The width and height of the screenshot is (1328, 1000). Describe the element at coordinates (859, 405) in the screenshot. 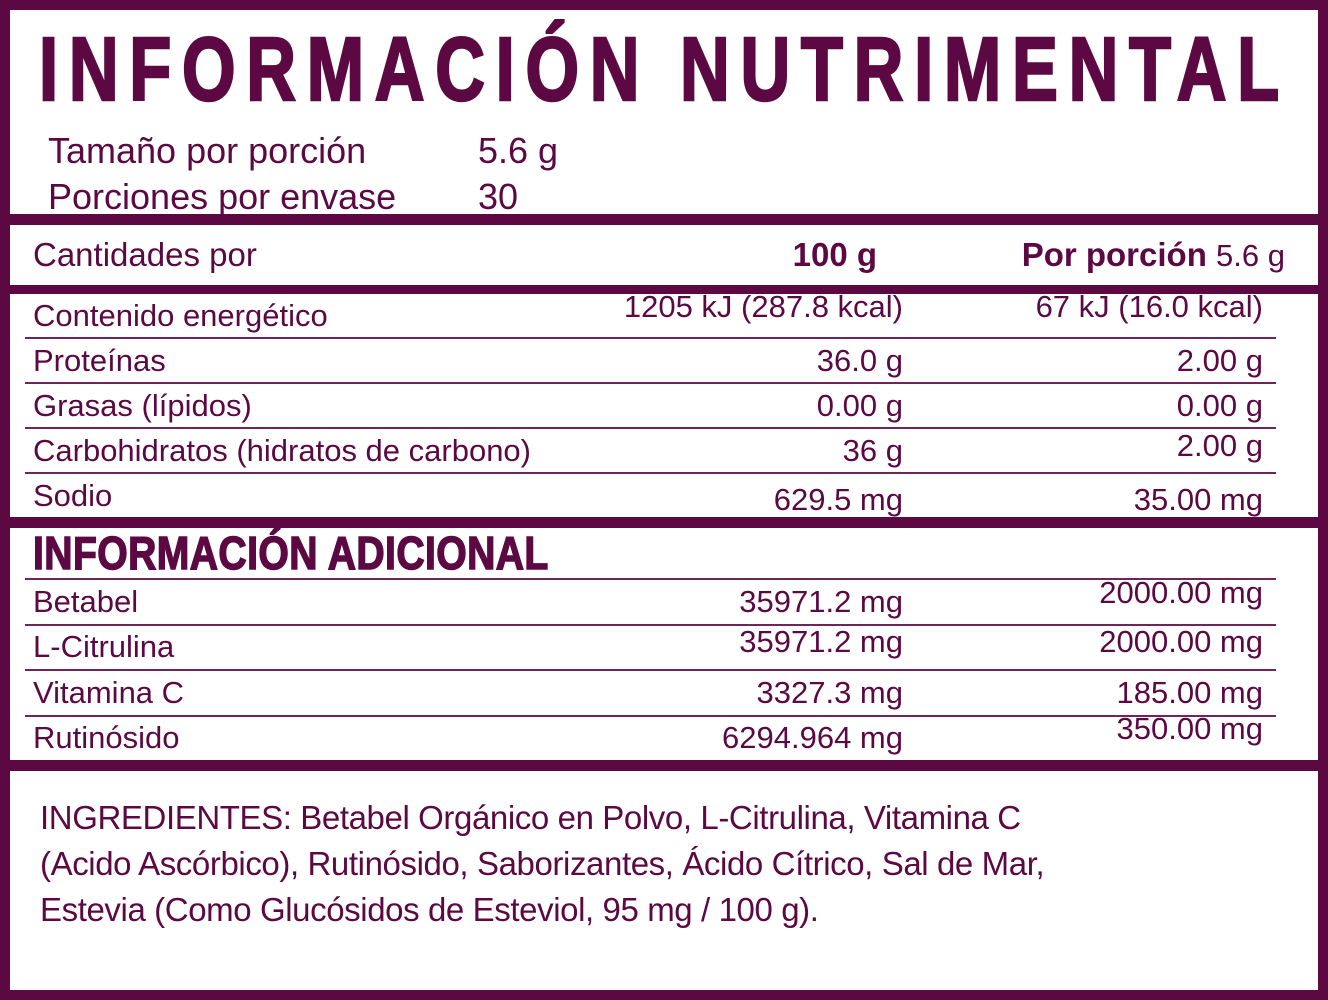

I see `row-value-100g: 0.00 g` at that location.